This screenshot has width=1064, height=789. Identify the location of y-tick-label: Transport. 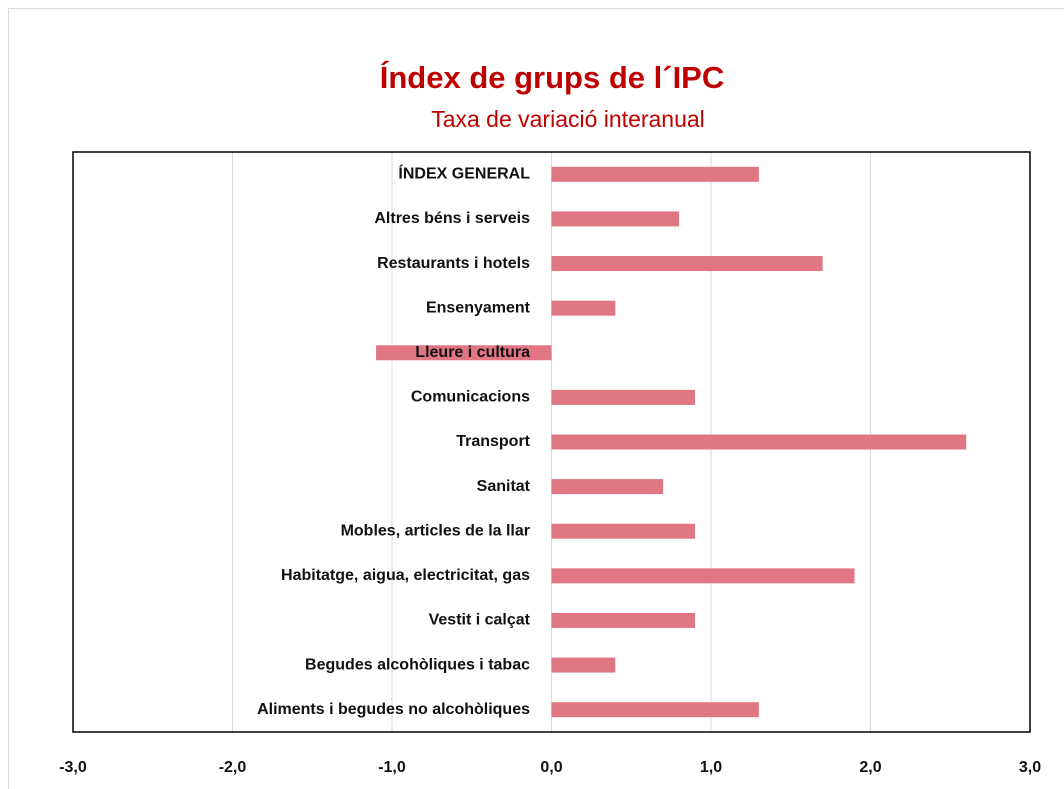
(493, 441).